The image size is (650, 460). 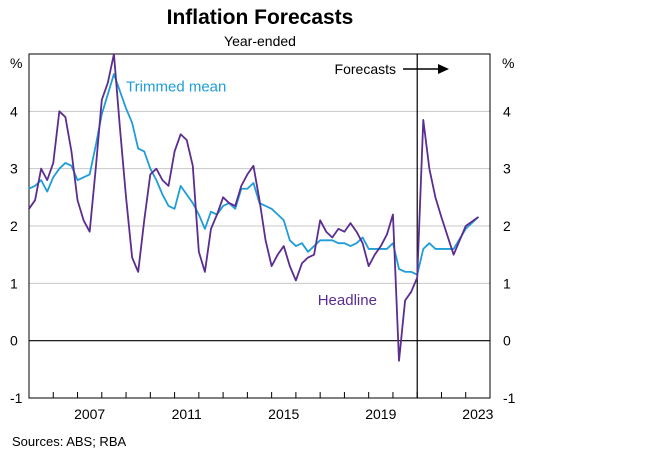 I want to click on y-tick-label-right-2: 2, so click(x=507, y=226).